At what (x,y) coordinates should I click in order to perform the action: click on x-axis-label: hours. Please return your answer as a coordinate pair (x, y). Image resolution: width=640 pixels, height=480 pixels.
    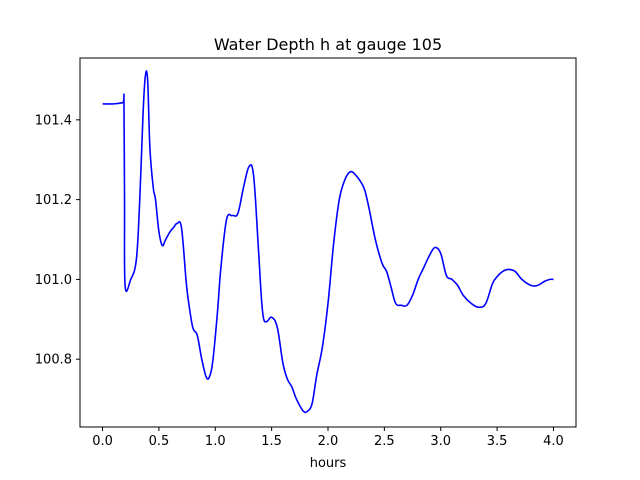
    Looking at the image, I should click on (328, 463).